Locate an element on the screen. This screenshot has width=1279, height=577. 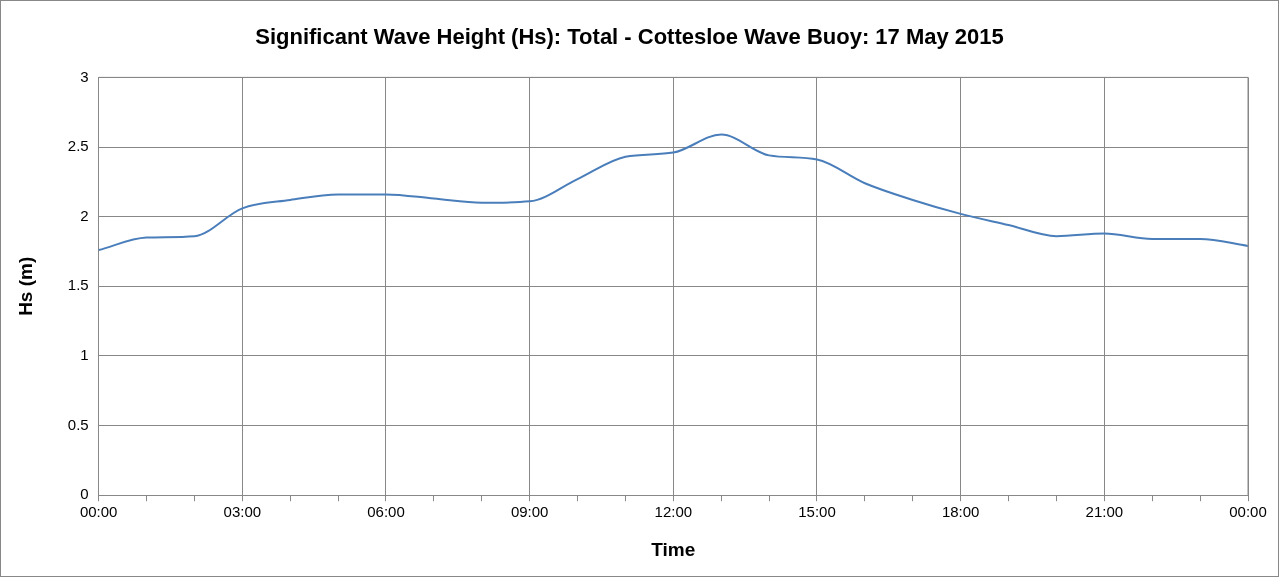
x-tick-label: 12:00 is located at coordinates (673, 512).